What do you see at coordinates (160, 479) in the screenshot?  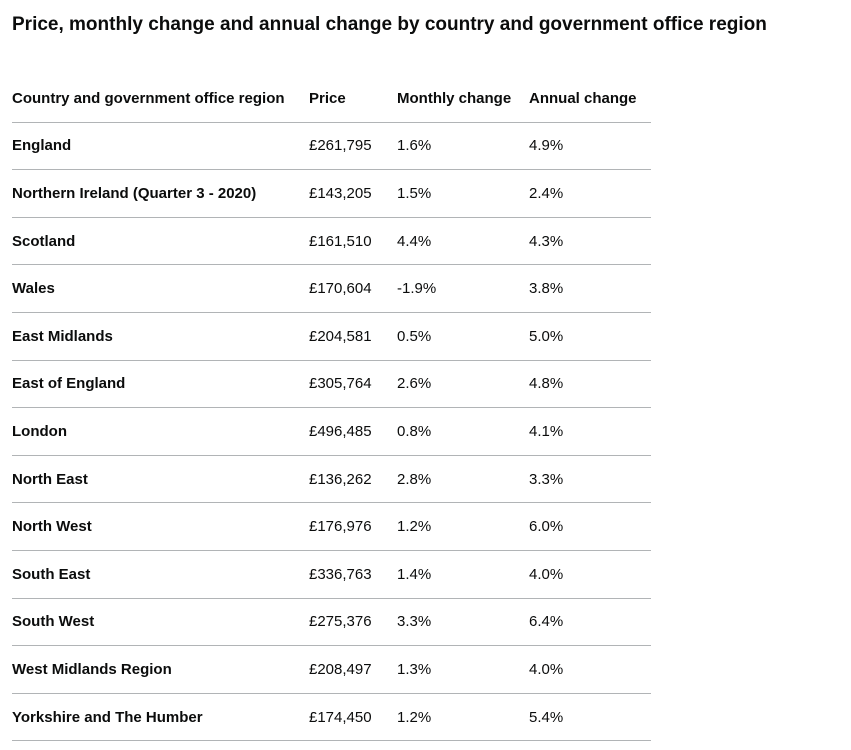 I see `region-name: North East` at bounding box center [160, 479].